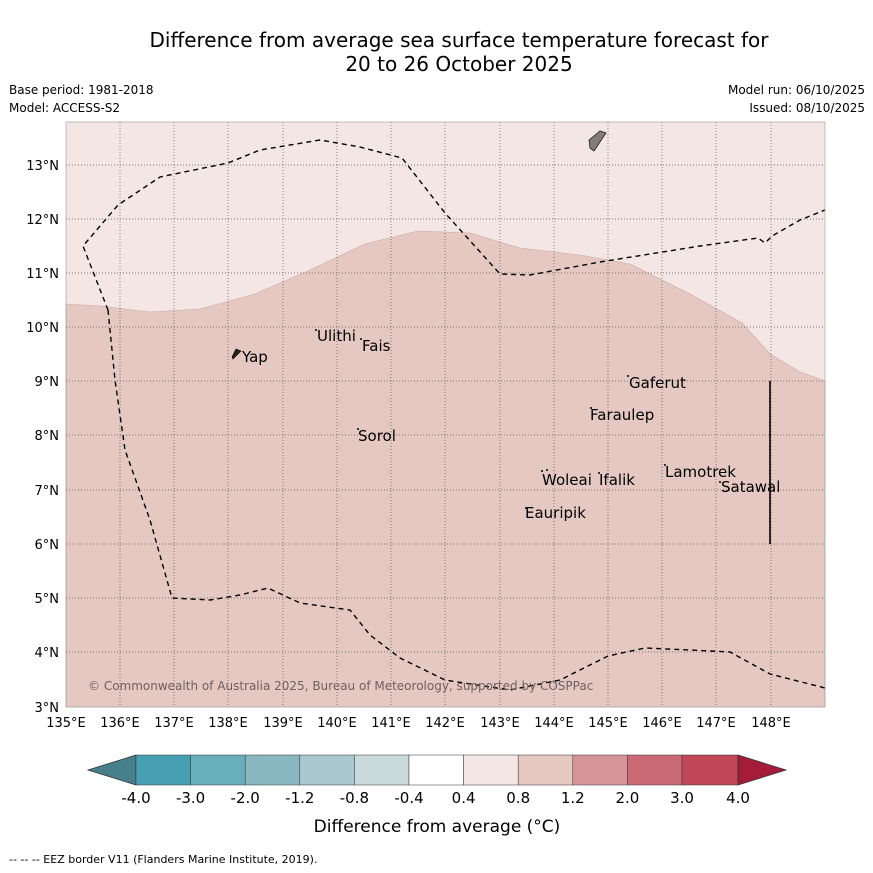 The image size is (873, 873). What do you see at coordinates (750, 487) in the screenshot?
I see `place-satawal: Satawal` at bounding box center [750, 487].